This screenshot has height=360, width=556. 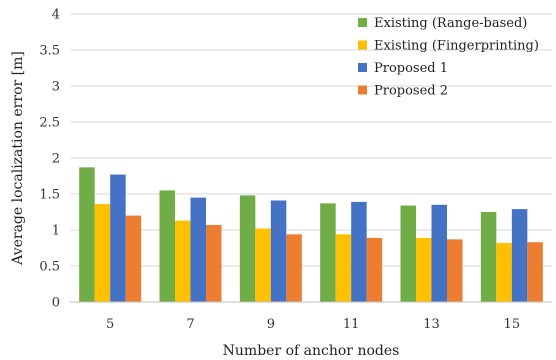 What do you see at coordinates (313, 324) in the screenshot?
I see `x-tick-labels: 5 7 9 11 13 15` at bounding box center [313, 324].